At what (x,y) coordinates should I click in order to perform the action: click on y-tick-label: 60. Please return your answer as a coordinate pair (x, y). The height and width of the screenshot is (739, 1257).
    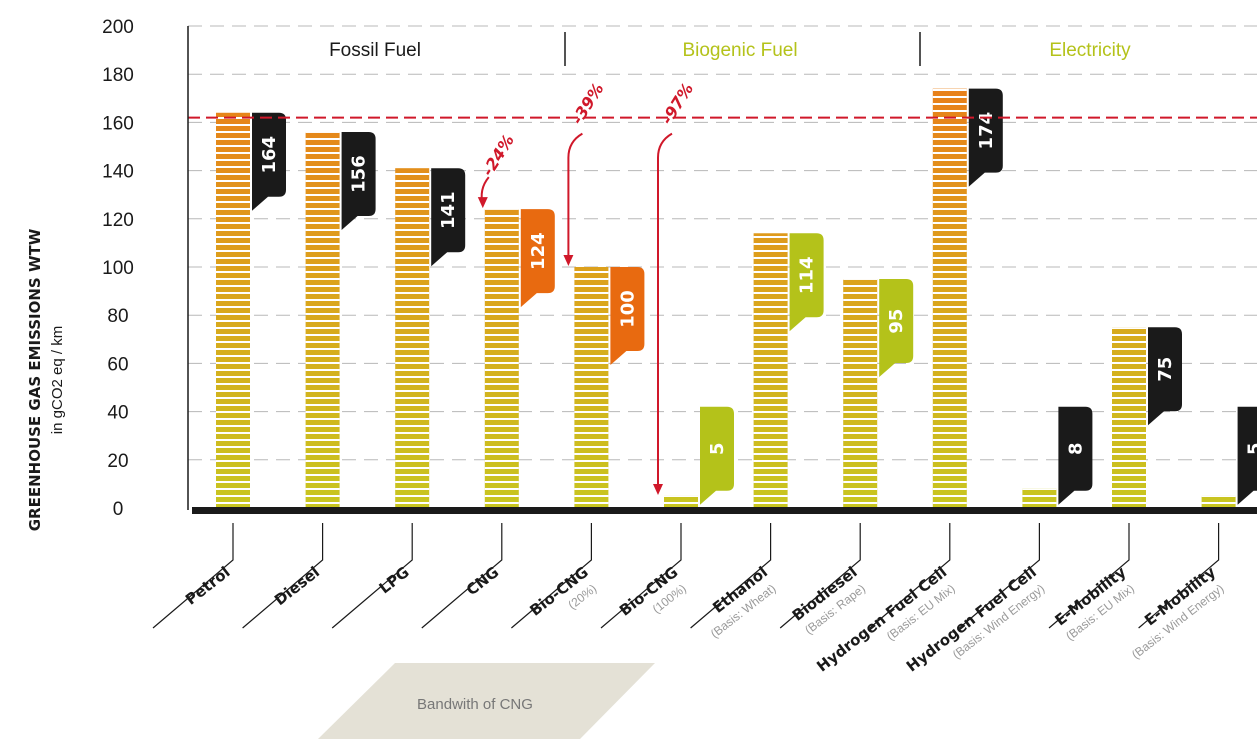
    Looking at the image, I should click on (117, 364).